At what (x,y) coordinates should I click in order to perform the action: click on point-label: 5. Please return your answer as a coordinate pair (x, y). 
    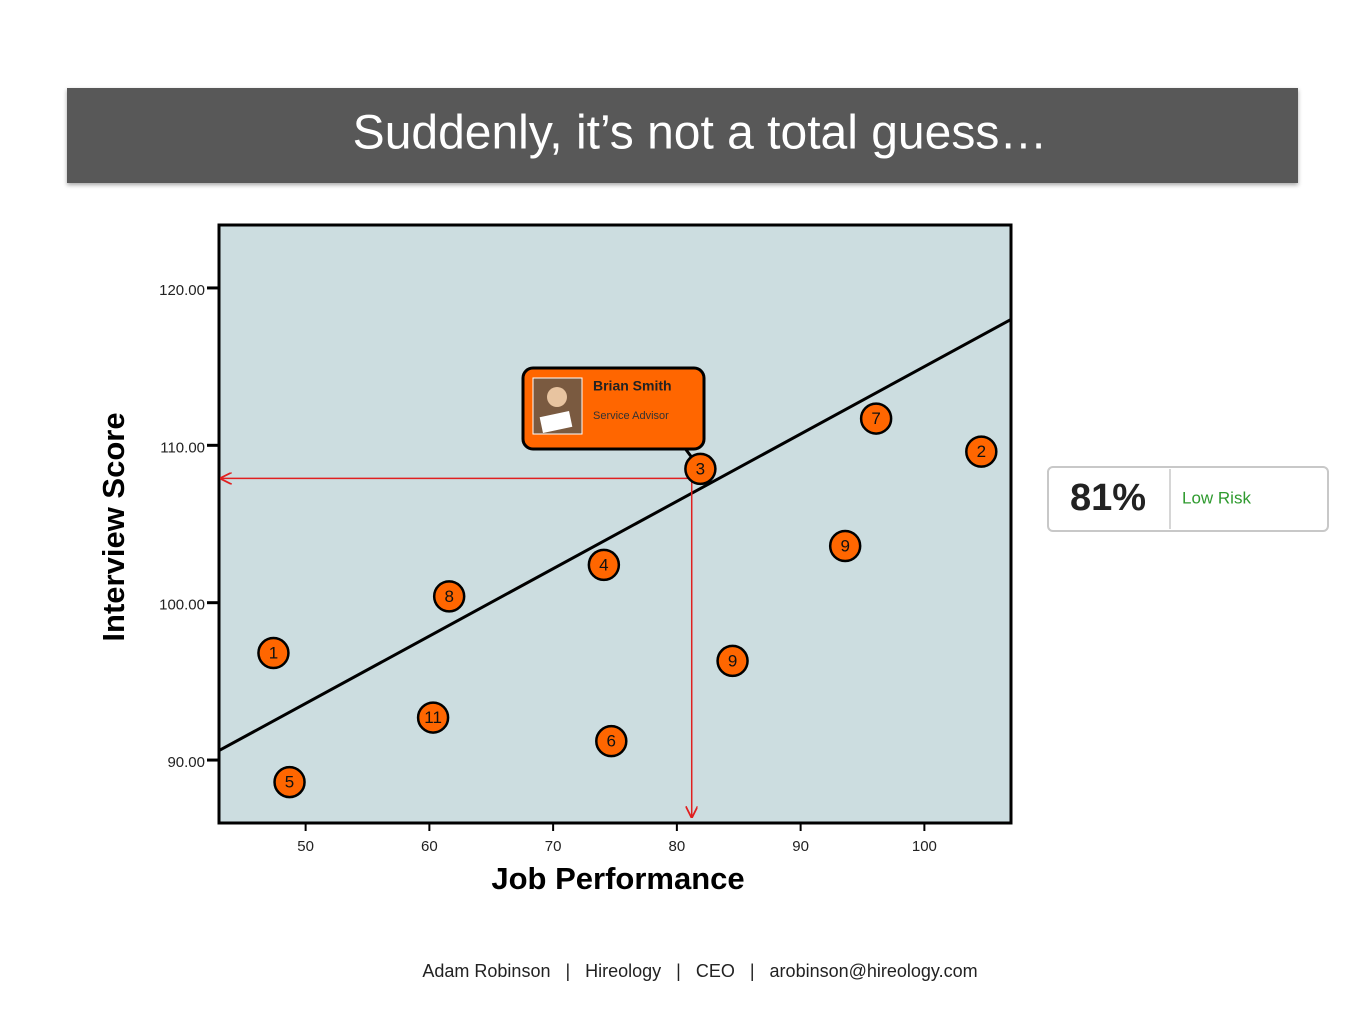
    Looking at the image, I should click on (289, 782).